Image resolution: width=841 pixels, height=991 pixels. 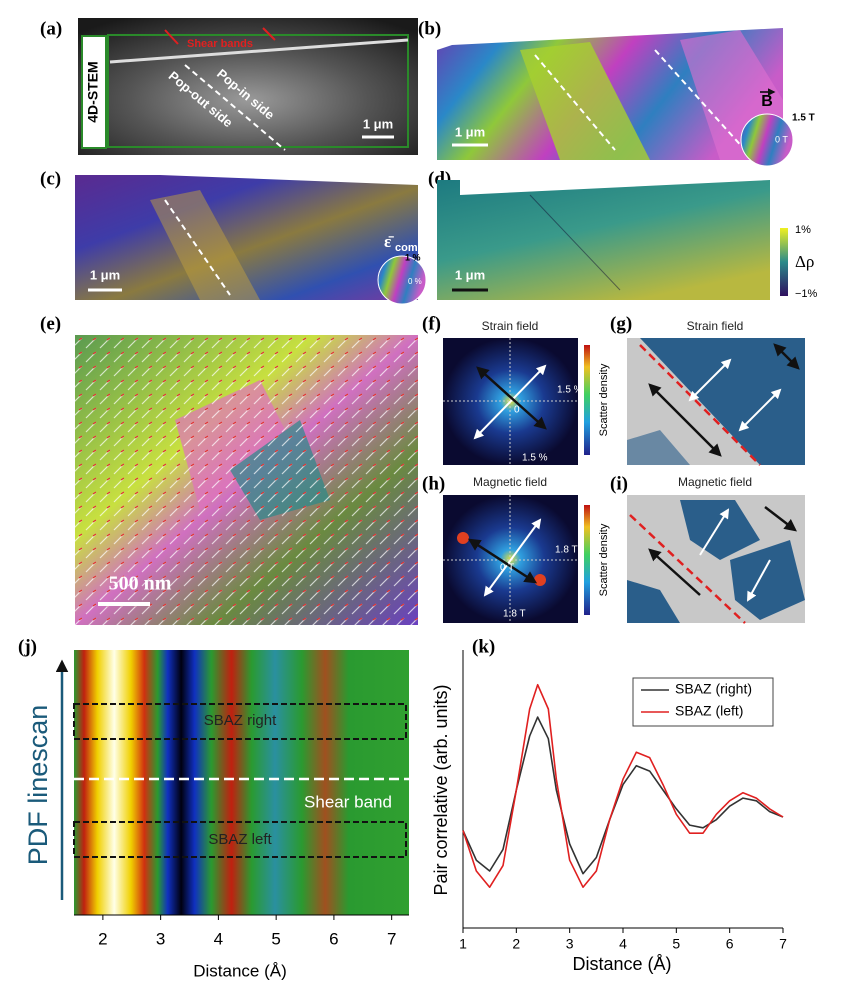 What do you see at coordinates (703, 702) in the screenshot?
I see `legend-box` at bounding box center [703, 702].